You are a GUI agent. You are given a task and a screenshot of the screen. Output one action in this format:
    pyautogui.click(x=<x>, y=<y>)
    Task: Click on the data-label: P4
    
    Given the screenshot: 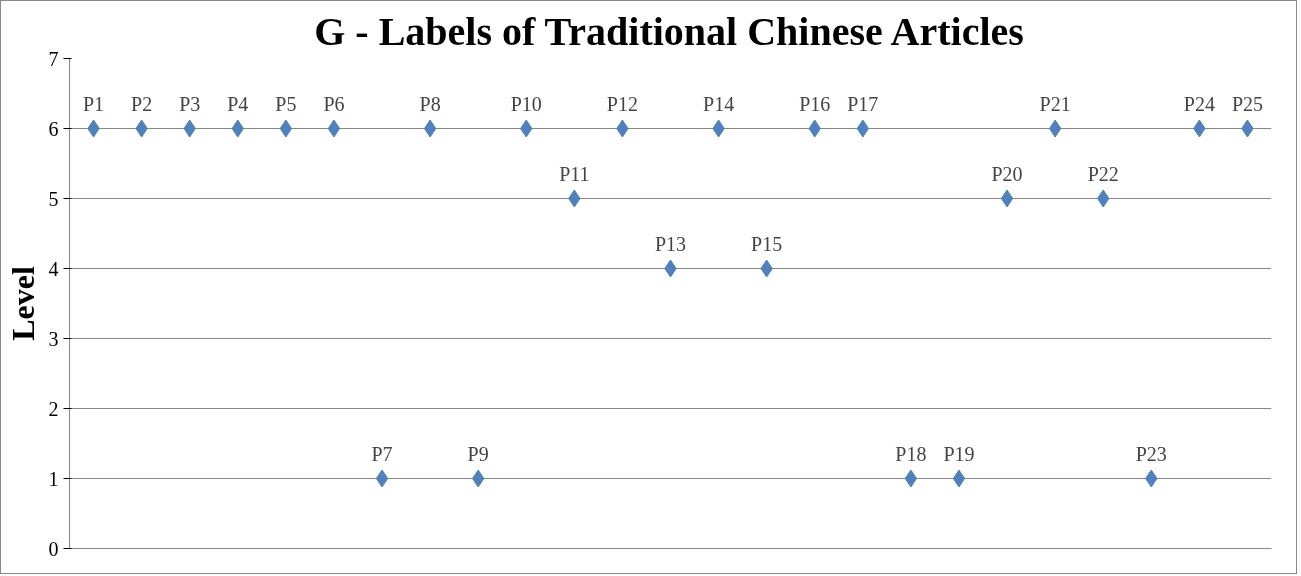 What is the action you would take?
    pyautogui.click(x=238, y=103)
    